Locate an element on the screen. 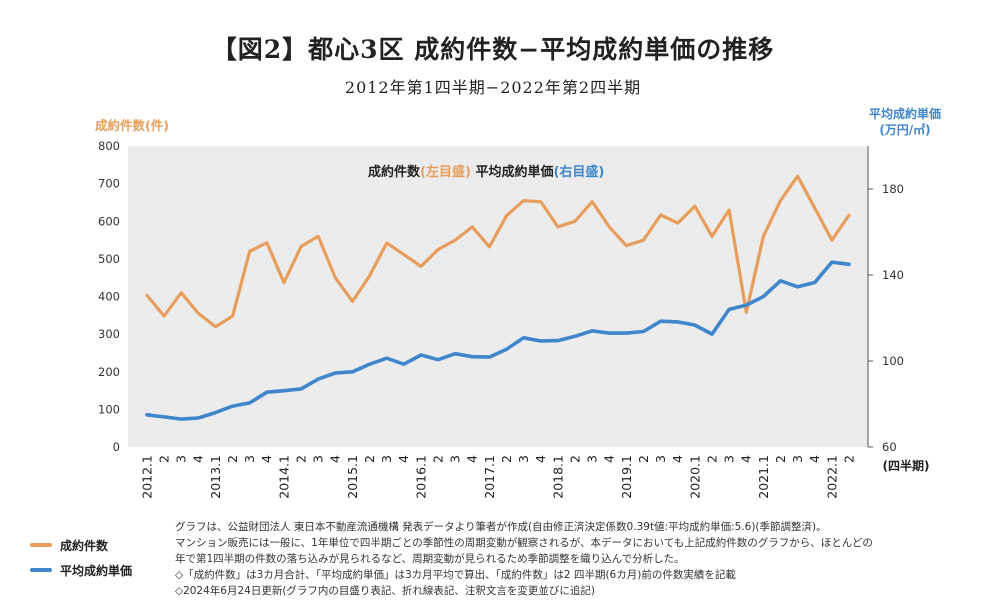  legend-label-price: 平均成約単価 is located at coordinates (96, 570).